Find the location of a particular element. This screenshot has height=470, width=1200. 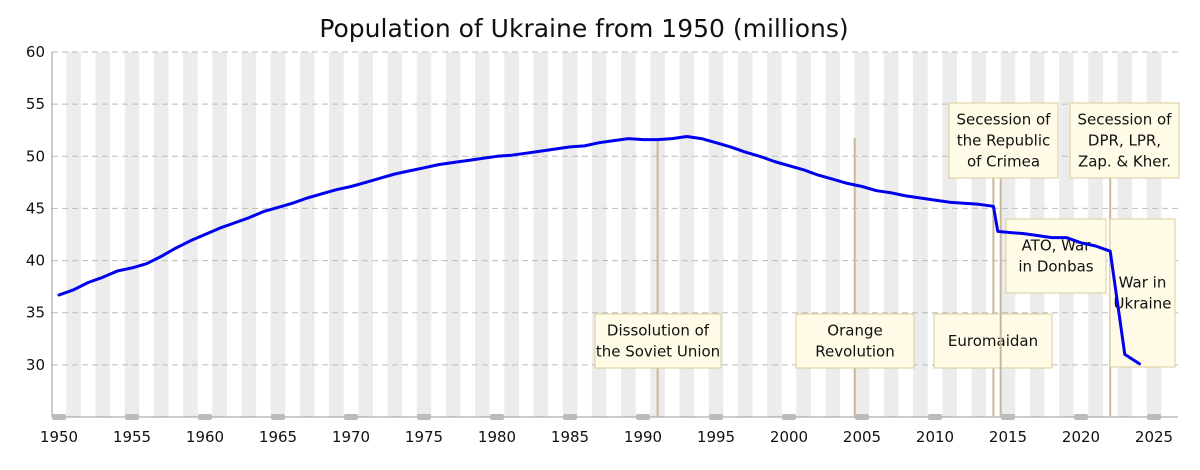

x-tick-label: 1980 is located at coordinates (497, 437).